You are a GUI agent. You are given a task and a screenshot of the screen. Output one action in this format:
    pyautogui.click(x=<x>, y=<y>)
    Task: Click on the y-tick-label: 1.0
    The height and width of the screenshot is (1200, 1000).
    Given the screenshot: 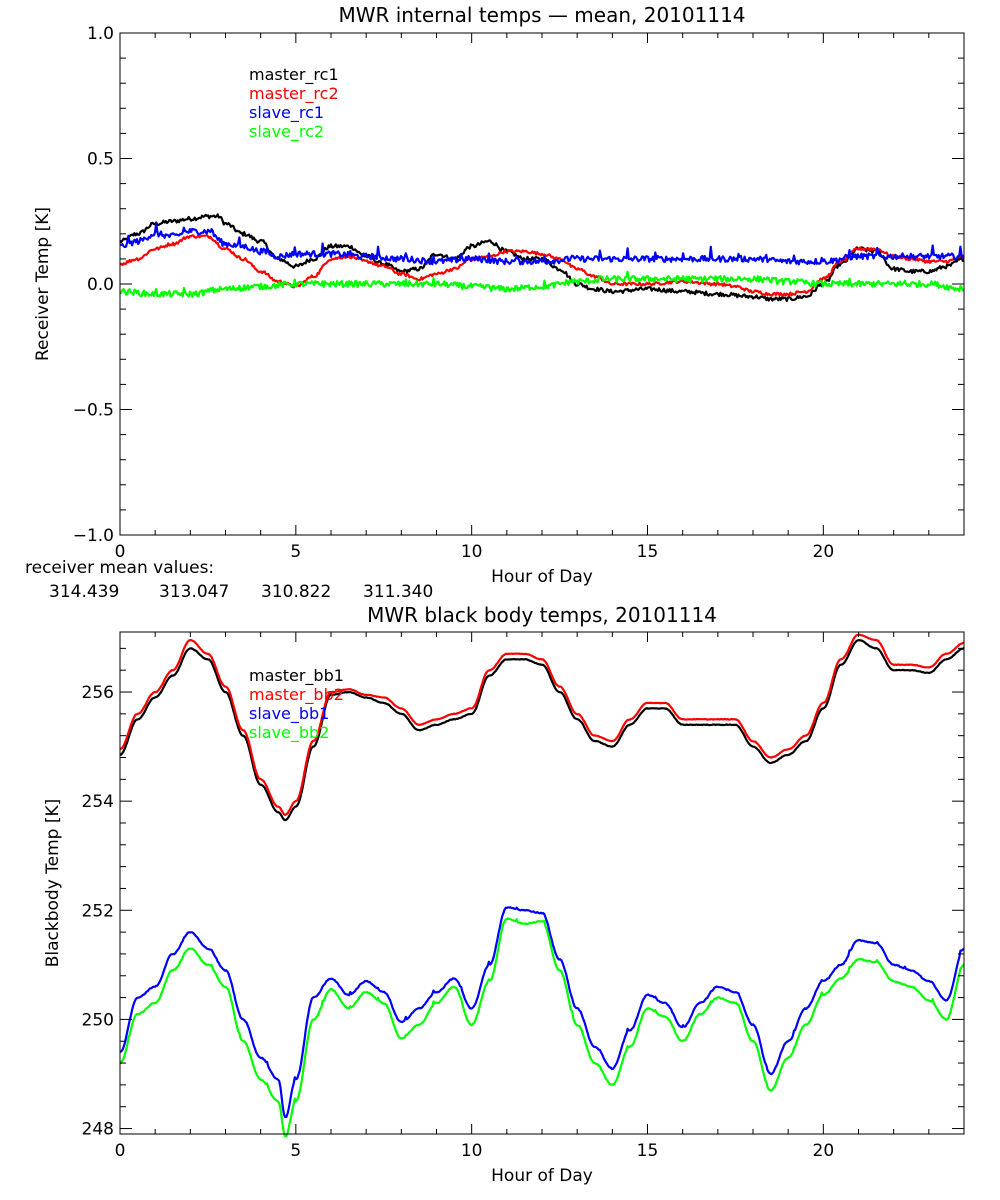 What is the action you would take?
    pyautogui.click(x=100, y=34)
    